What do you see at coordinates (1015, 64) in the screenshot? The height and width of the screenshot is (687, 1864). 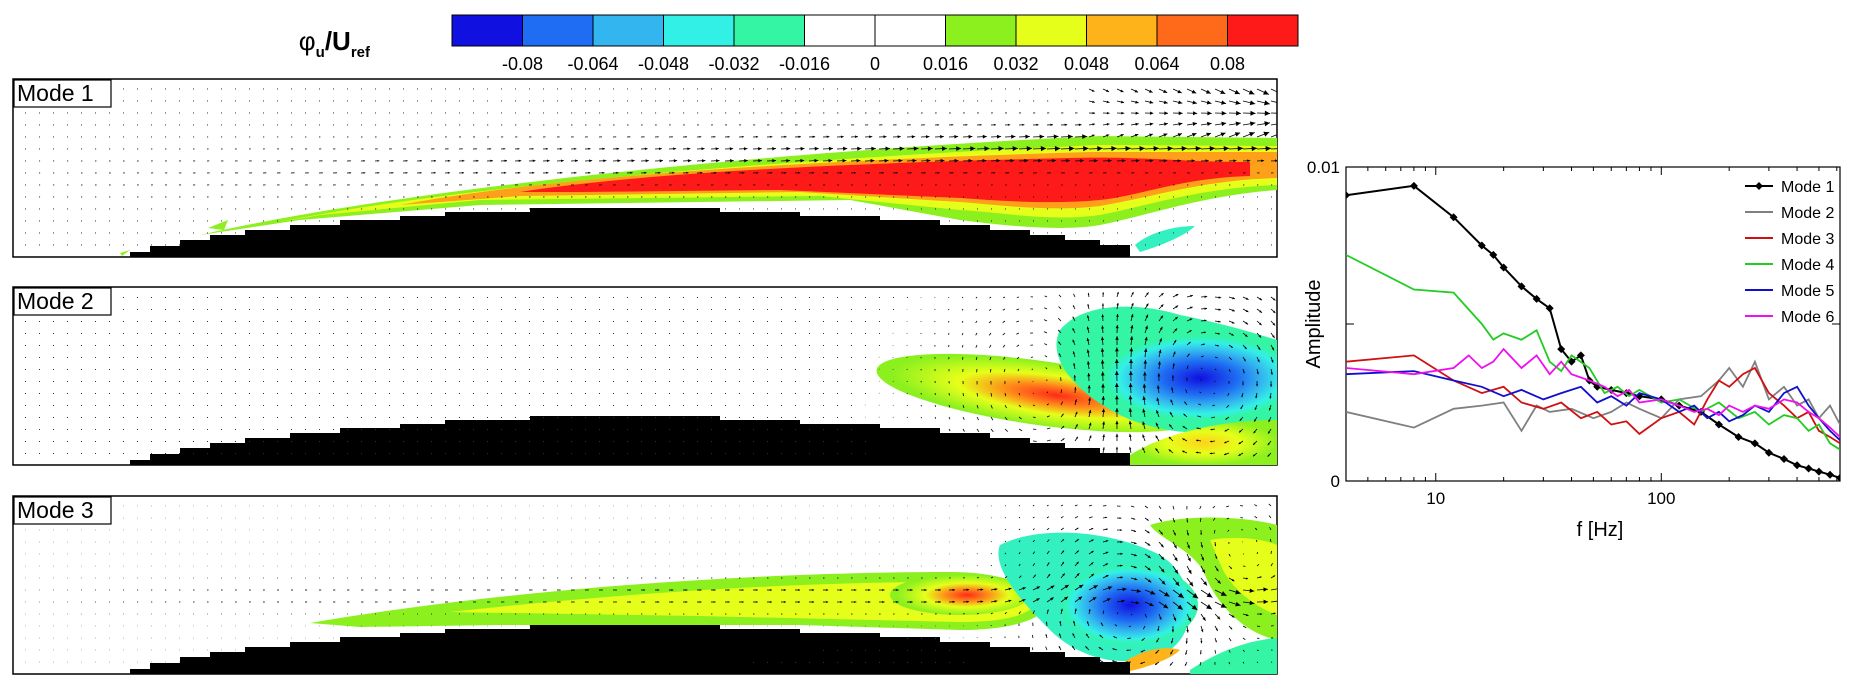 I see `colorbar-tick-label: 0.032` at bounding box center [1015, 64].